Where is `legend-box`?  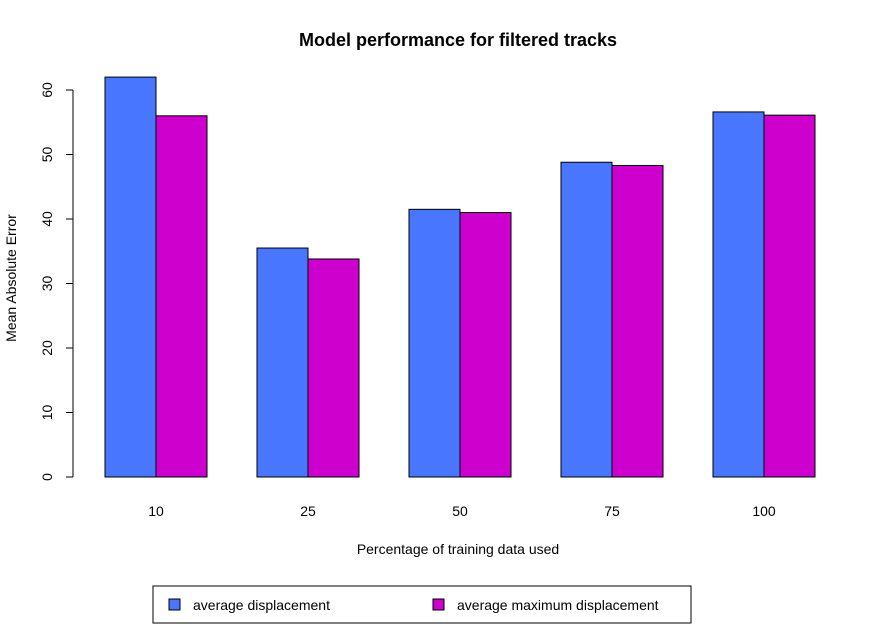 legend-box is located at coordinates (422, 604).